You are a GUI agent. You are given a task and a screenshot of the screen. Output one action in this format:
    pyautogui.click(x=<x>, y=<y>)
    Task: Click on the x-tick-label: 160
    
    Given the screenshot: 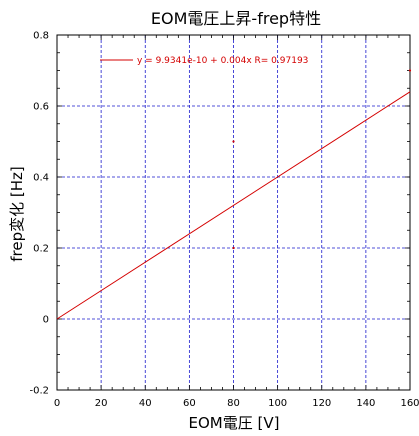 What is the action you would take?
    pyautogui.click(x=409, y=403)
    